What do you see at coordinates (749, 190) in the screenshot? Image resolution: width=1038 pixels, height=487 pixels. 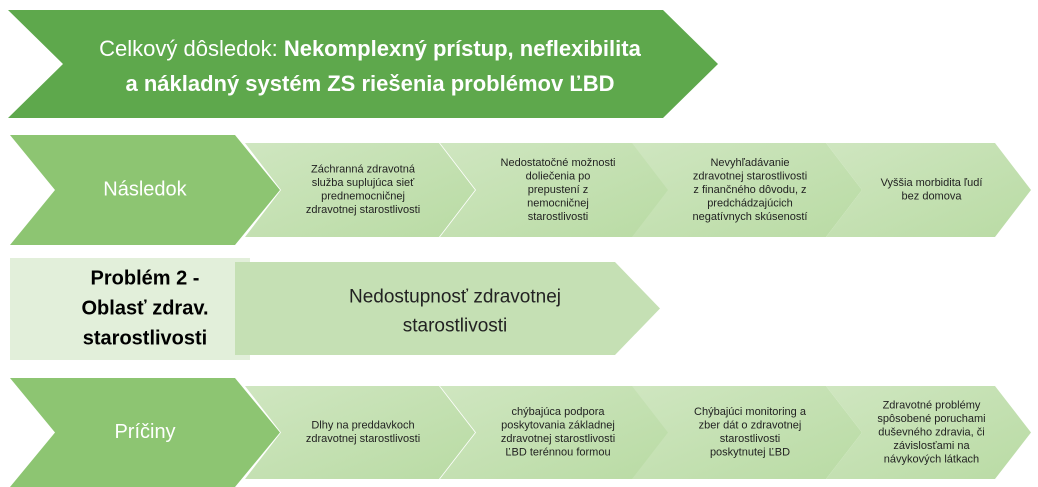 I see `item-text: z finančného dôvodu, z` at bounding box center [749, 190].